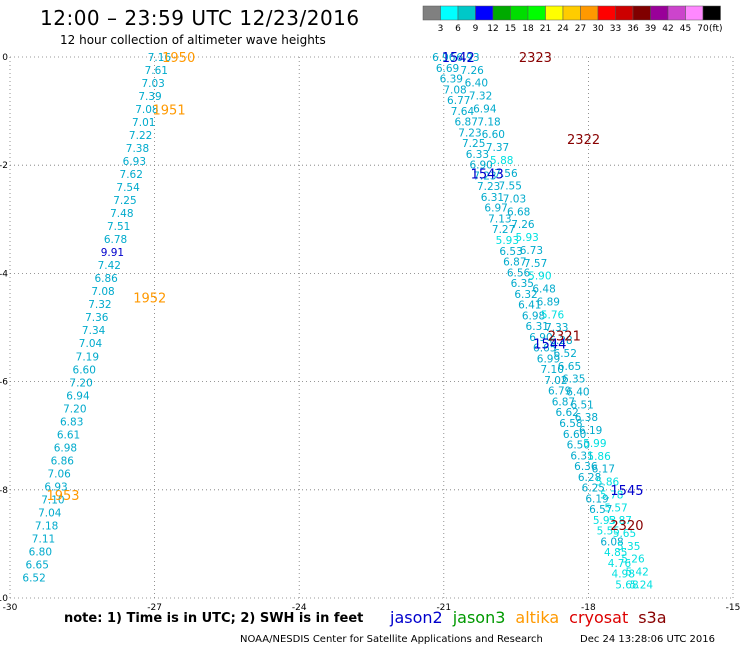  What do you see at coordinates (134, 162) in the screenshot?
I see `data-point-altika: 6.93` at bounding box center [134, 162].